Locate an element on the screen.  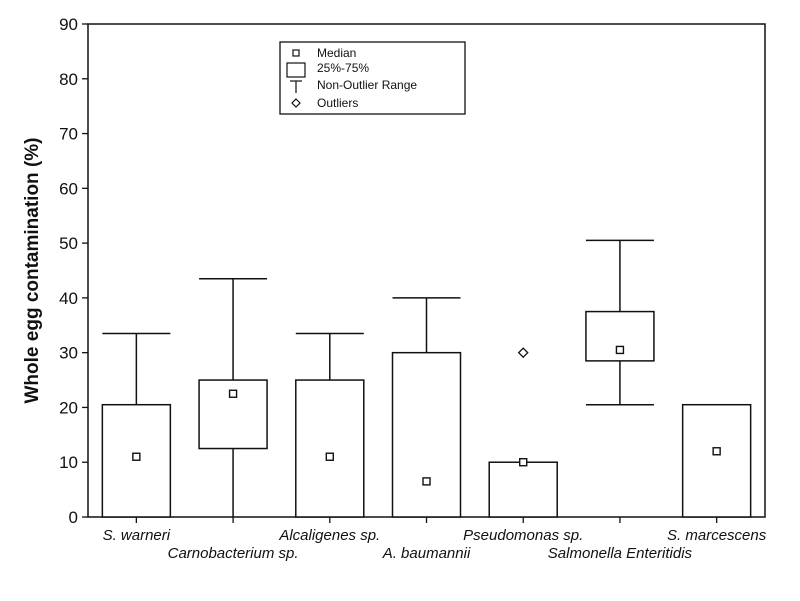
x-tick-label: S. warneri is located at coordinates (137, 535).